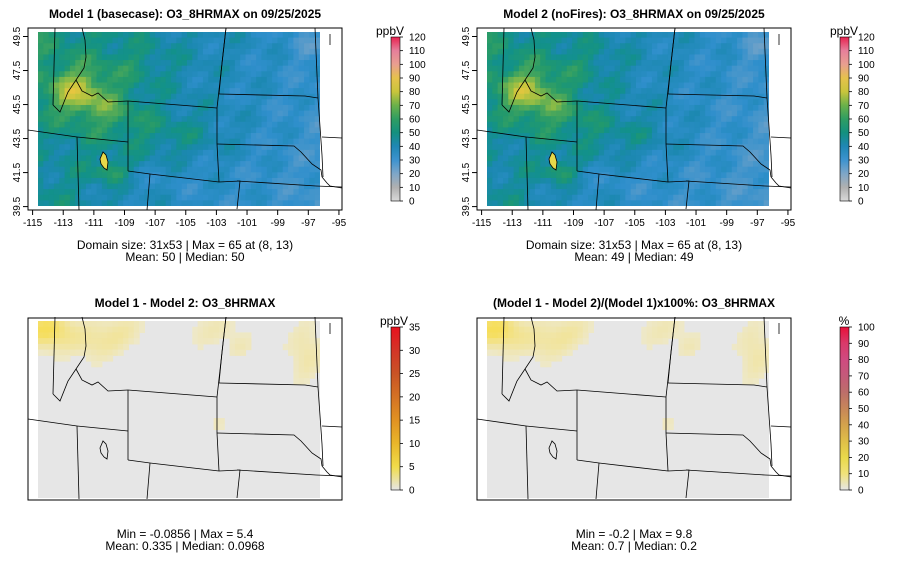 The height and width of the screenshot is (584, 900). Describe the element at coordinates (17, 36) in the screenshot. I see `y-tick-label: 49.5` at that location.